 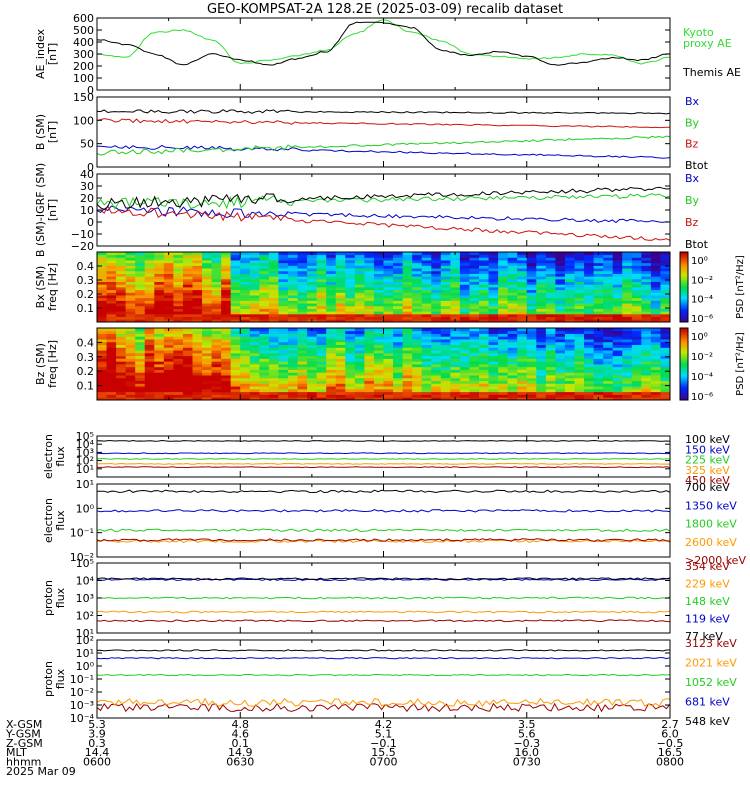 What do you see at coordinates (97, 752) in the screenshot?
I see `ephemeris-value: 14.4` at bounding box center [97, 752].